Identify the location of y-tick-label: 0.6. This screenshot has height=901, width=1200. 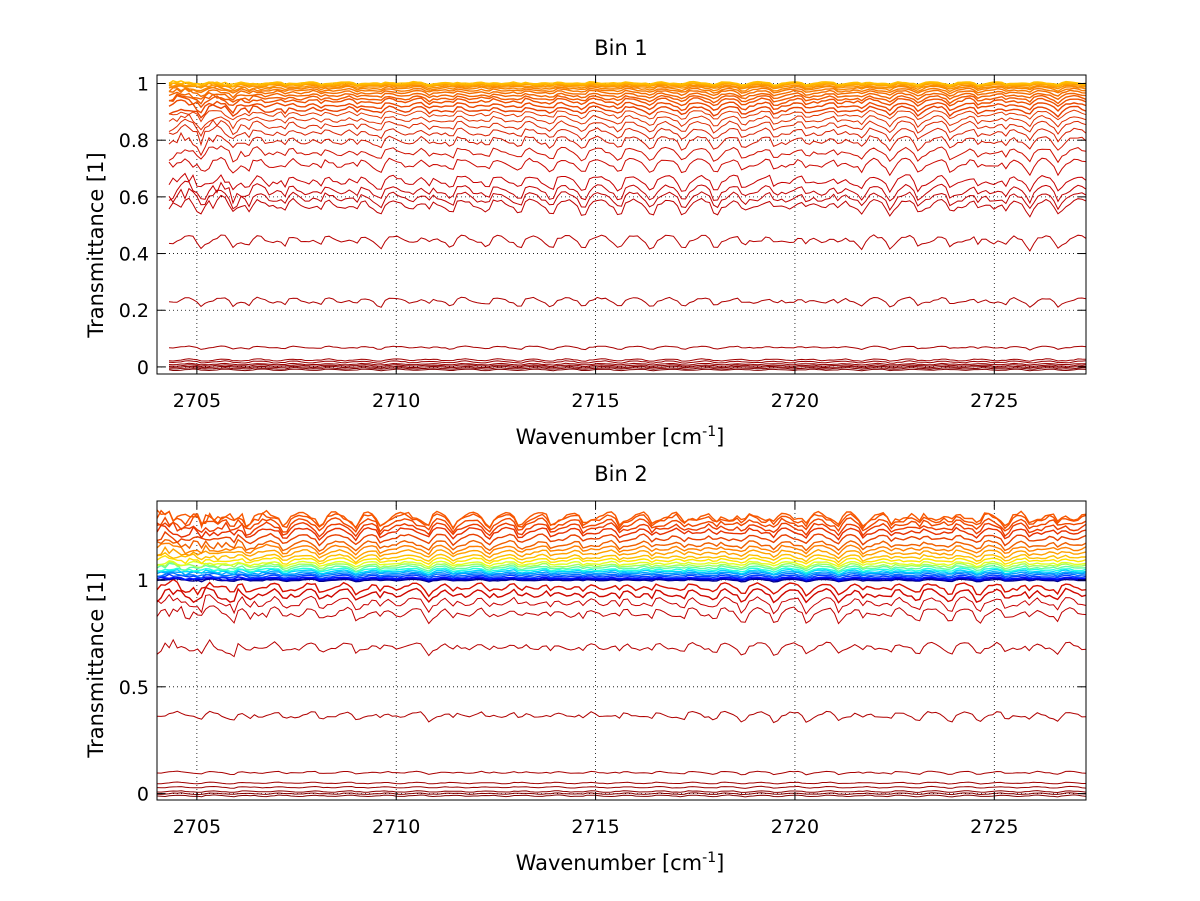
(134, 198).